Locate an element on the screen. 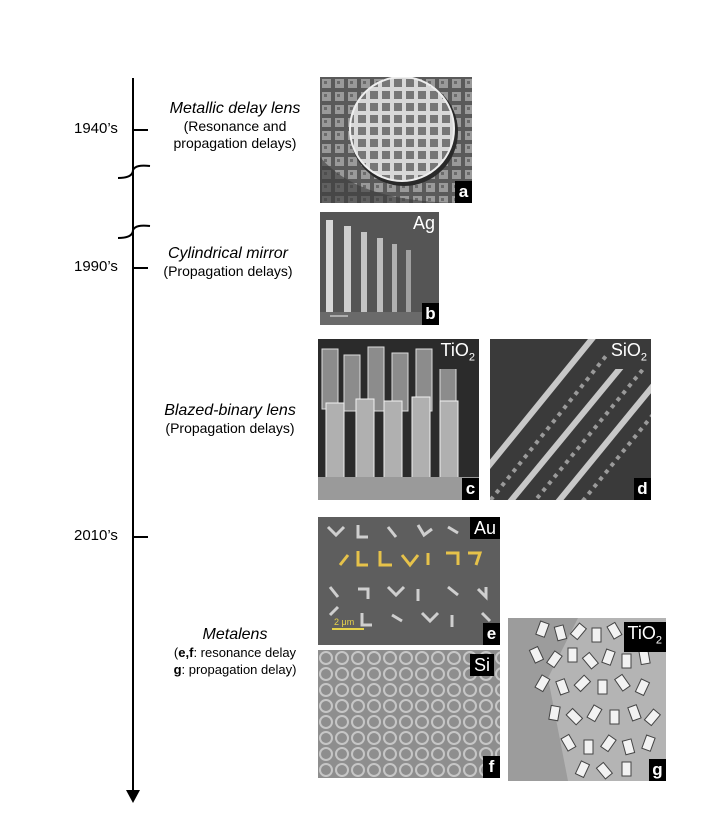 The image size is (714, 837). material-label: Au is located at coordinates (484, 528).